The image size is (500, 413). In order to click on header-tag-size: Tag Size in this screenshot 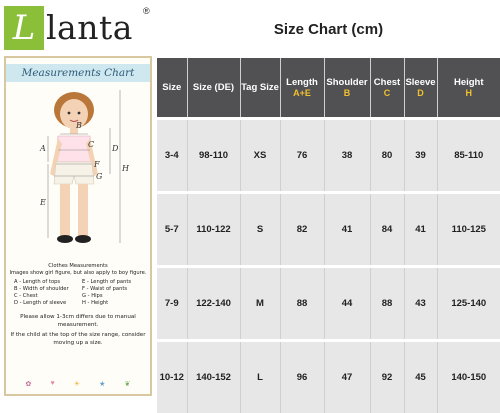, I will do `click(260, 88)`.